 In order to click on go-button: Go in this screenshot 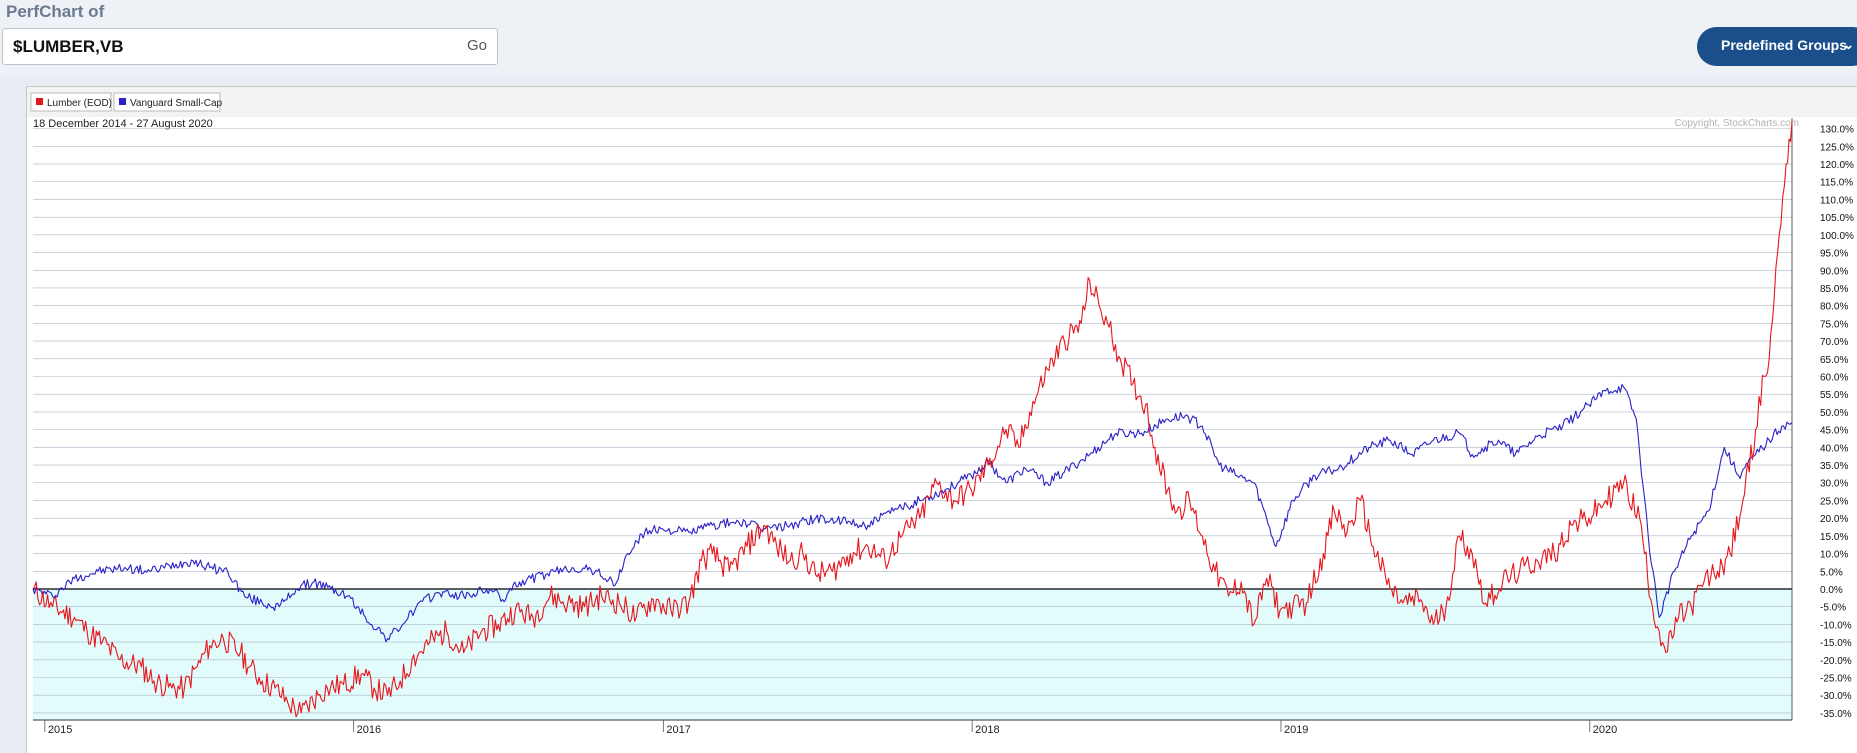, I will do `click(476, 45)`.